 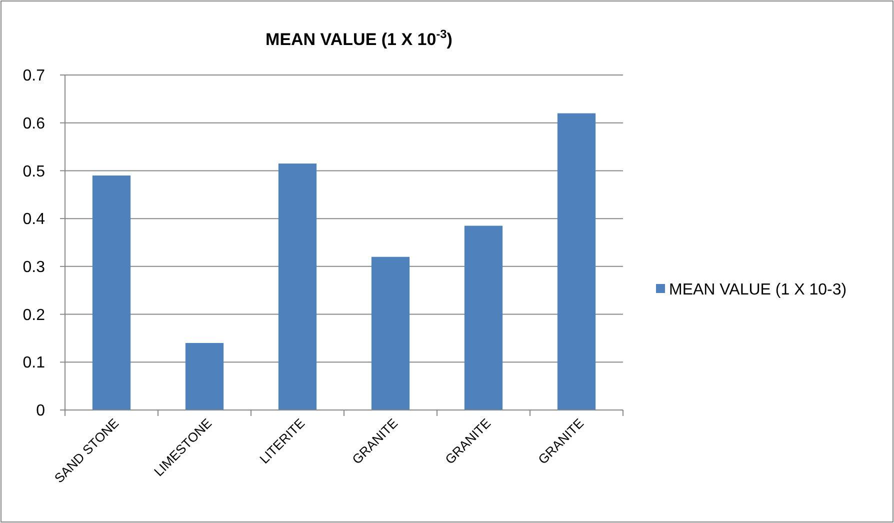 I want to click on y-tick-label: 0.3, so click(x=34, y=267).